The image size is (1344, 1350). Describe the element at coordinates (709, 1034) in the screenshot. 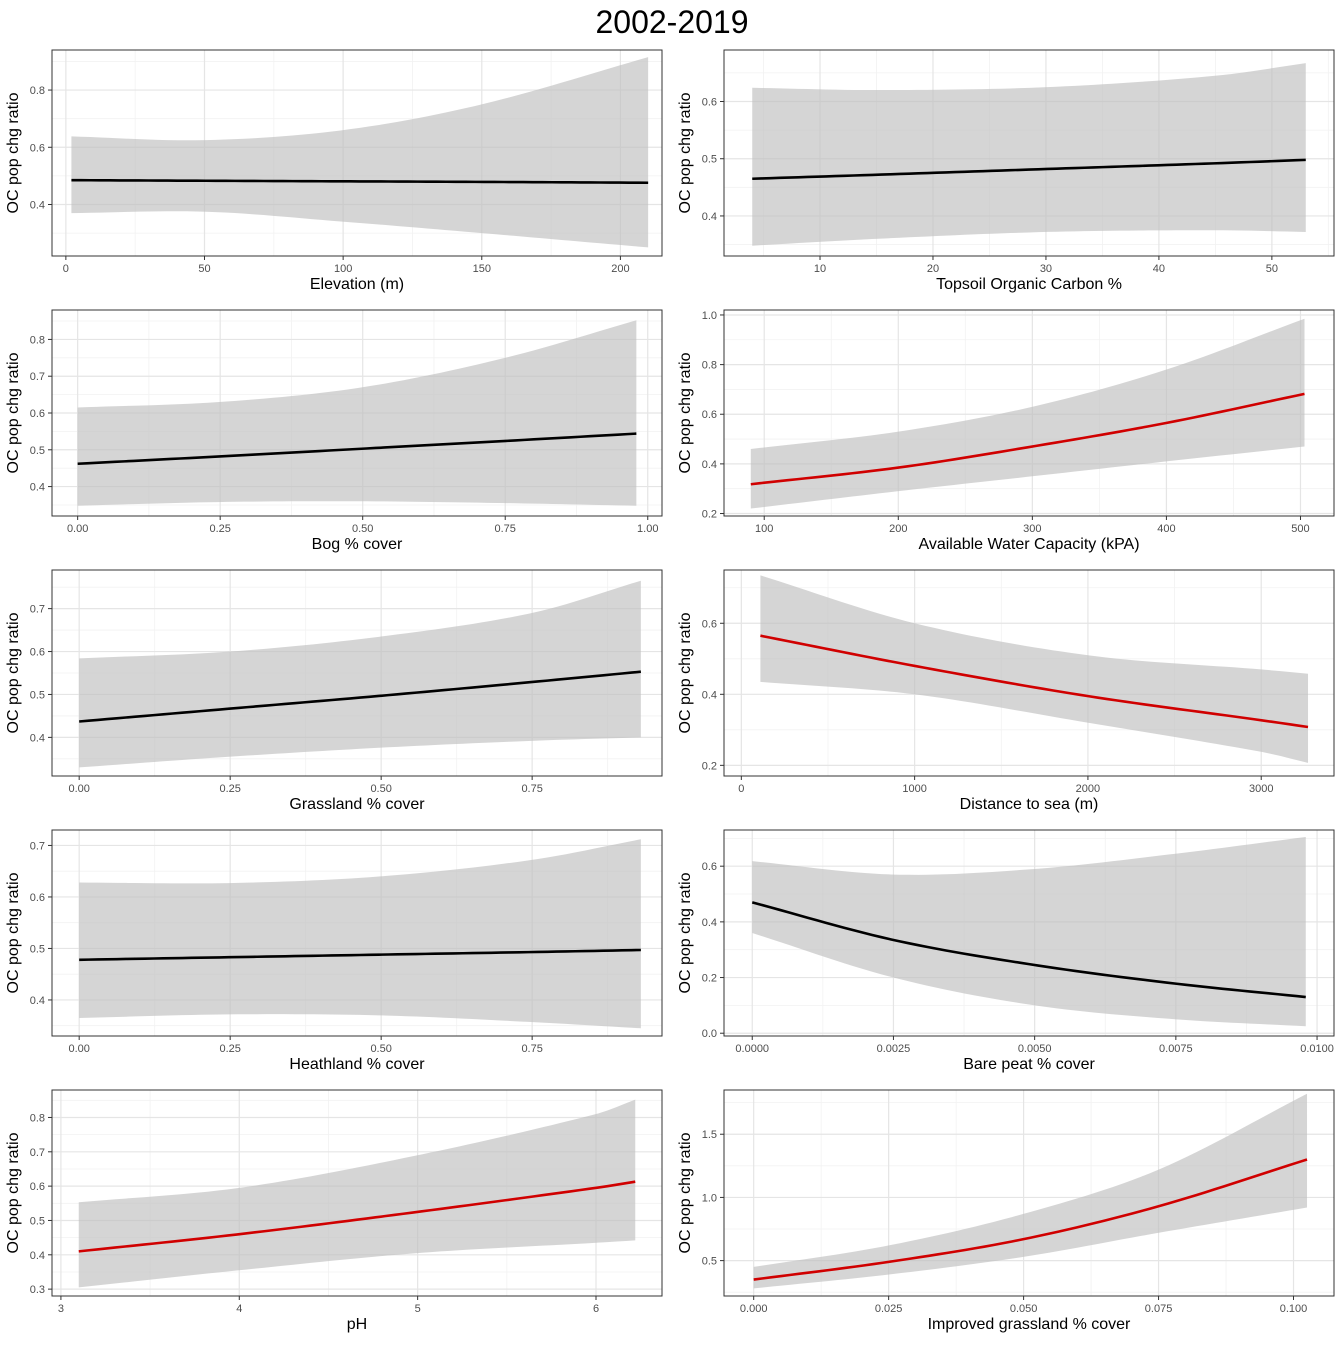

I see `y-tick-label: 0.0` at that location.